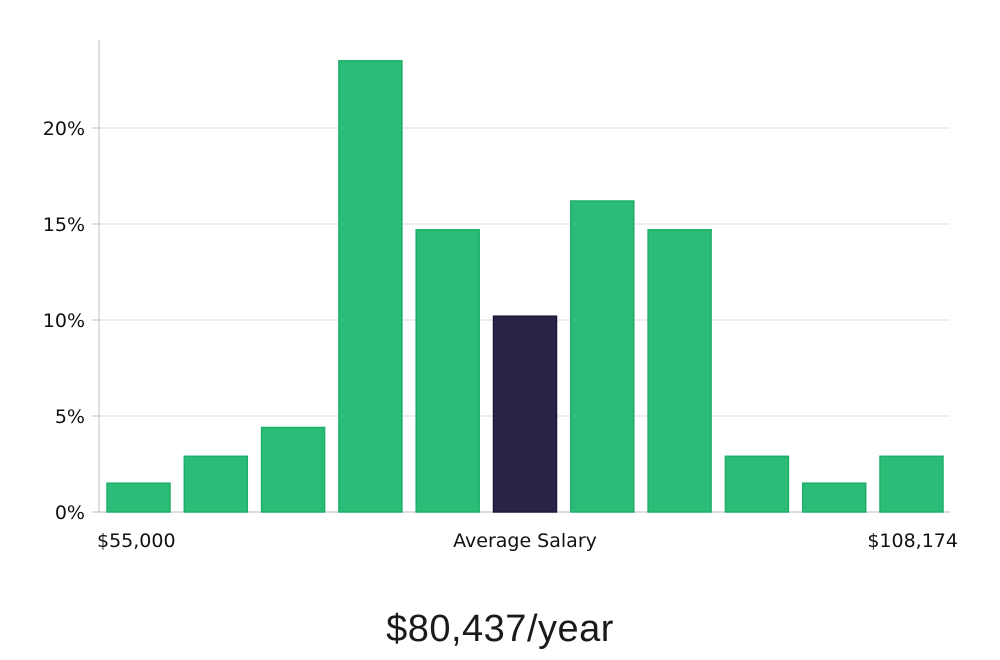 Image resolution: width=1000 pixels, height=660 pixels. I want to click on y-tick-label: 10%, so click(64, 321).